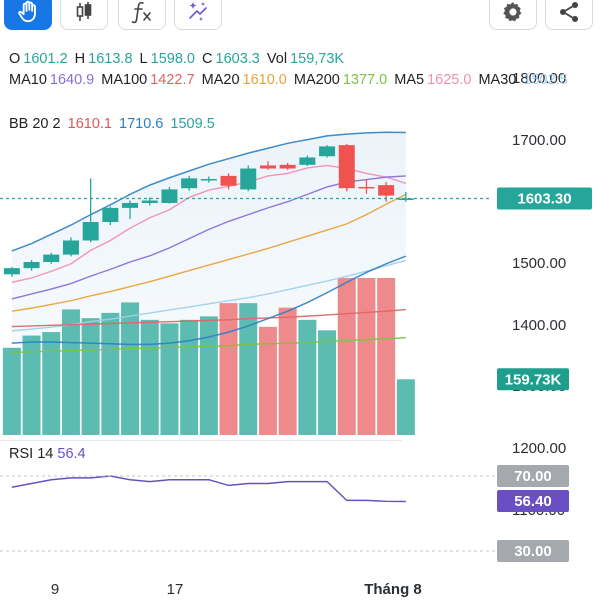 The height and width of the screenshot is (600, 600). What do you see at coordinates (365, 80) in the screenshot?
I see `ma200-value: 1377.0` at bounding box center [365, 80].